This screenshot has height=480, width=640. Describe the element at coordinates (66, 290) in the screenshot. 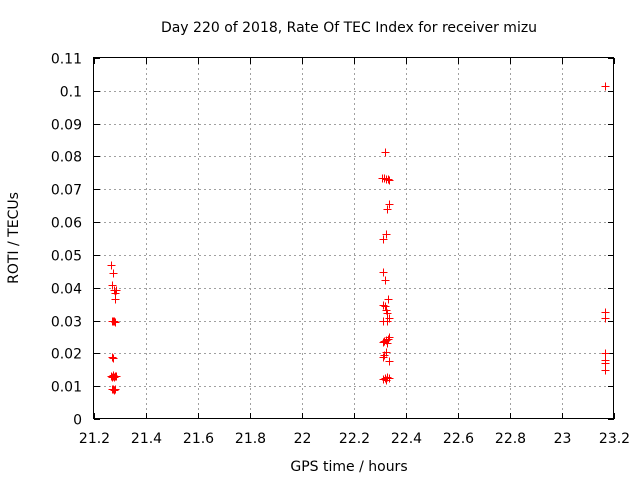

I see `y-tick-label: 0.04` at that location.